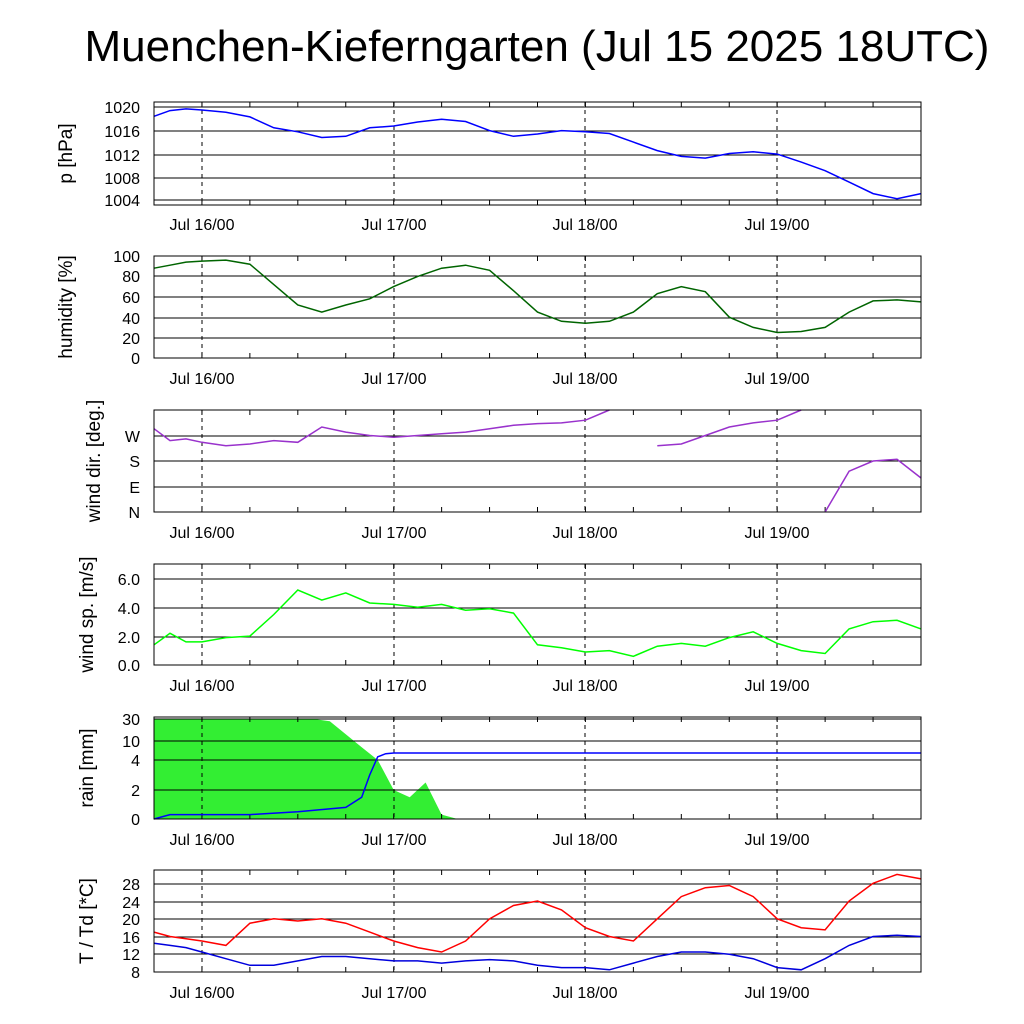 The height and width of the screenshot is (1024, 1024). I want to click on y-tick-label: 16, so click(131, 938).